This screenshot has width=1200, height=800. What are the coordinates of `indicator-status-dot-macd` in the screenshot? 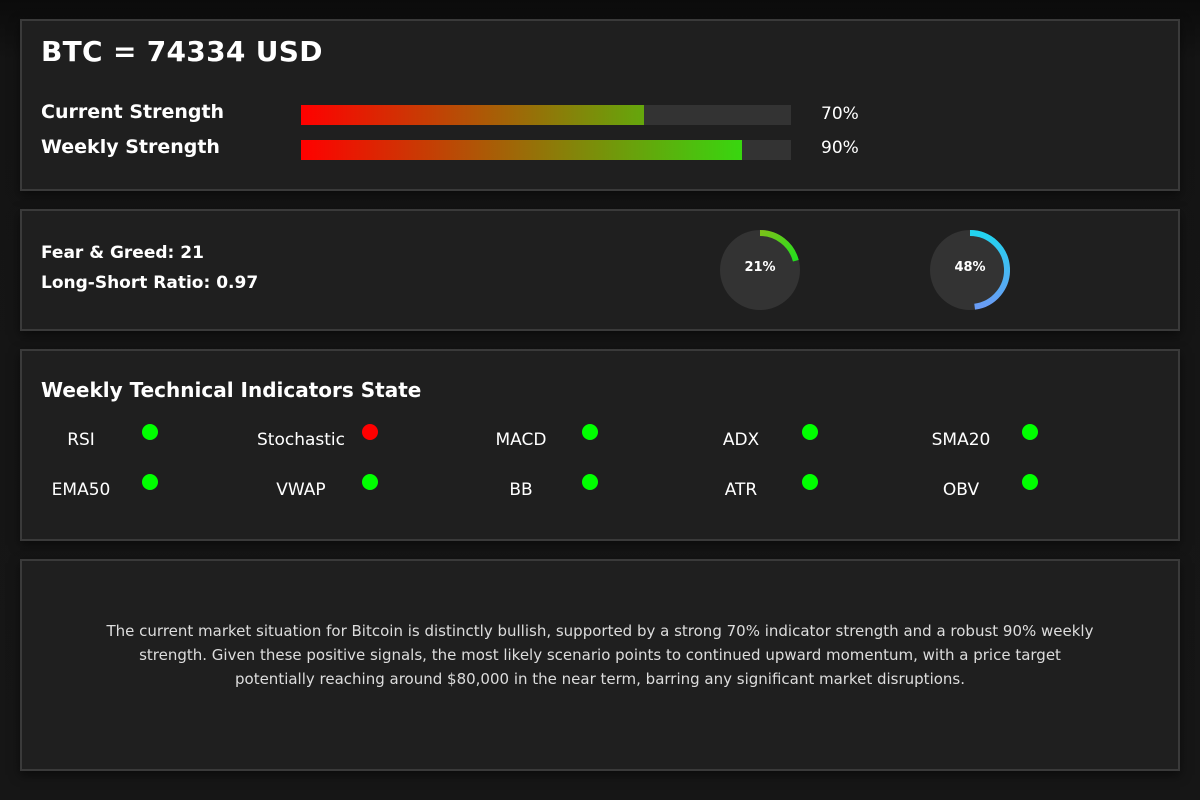 It's located at (590, 432).